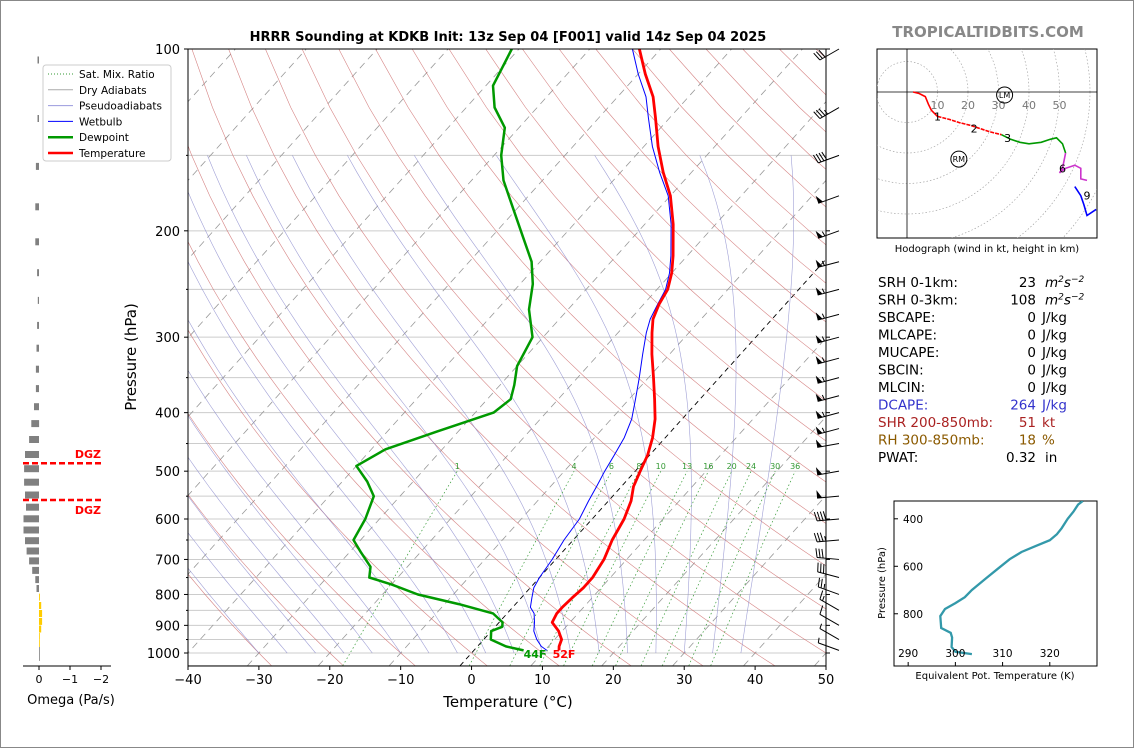 The width and height of the screenshot is (1134, 753). What do you see at coordinates (988, 32) in the screenshot?
I see `site-watermark: TROPICALTIDBITS.COM` at bounding box center [988, 32].